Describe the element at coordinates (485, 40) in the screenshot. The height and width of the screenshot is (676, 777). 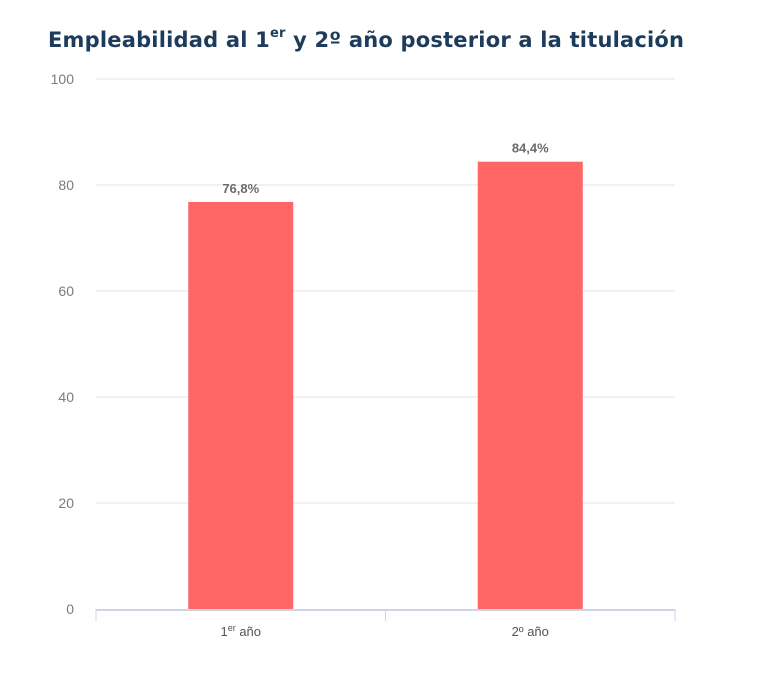
I see `chart-title-text-rest: y 2º año posterior a la titulación` at that location.